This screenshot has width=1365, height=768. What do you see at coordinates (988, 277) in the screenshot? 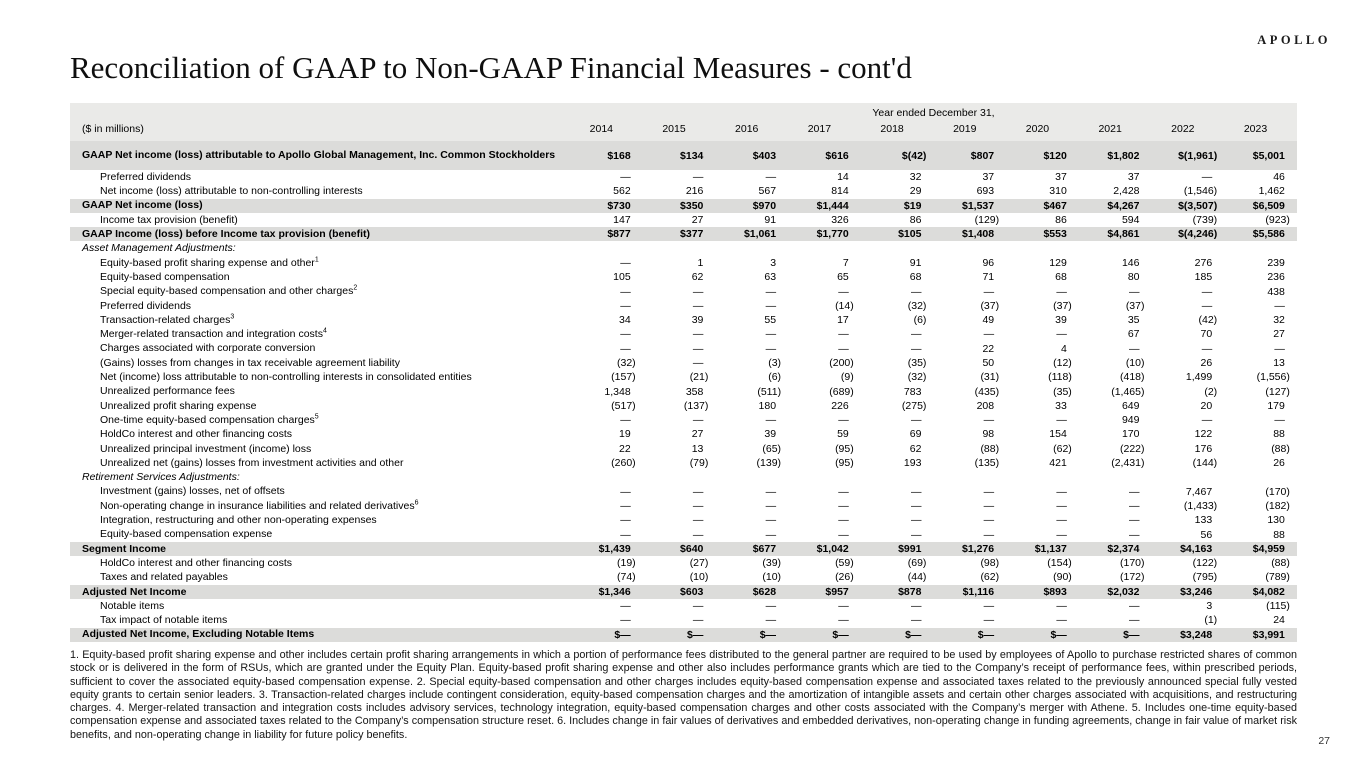
I see `value-cell: 71` at bounding box center [988, 277].